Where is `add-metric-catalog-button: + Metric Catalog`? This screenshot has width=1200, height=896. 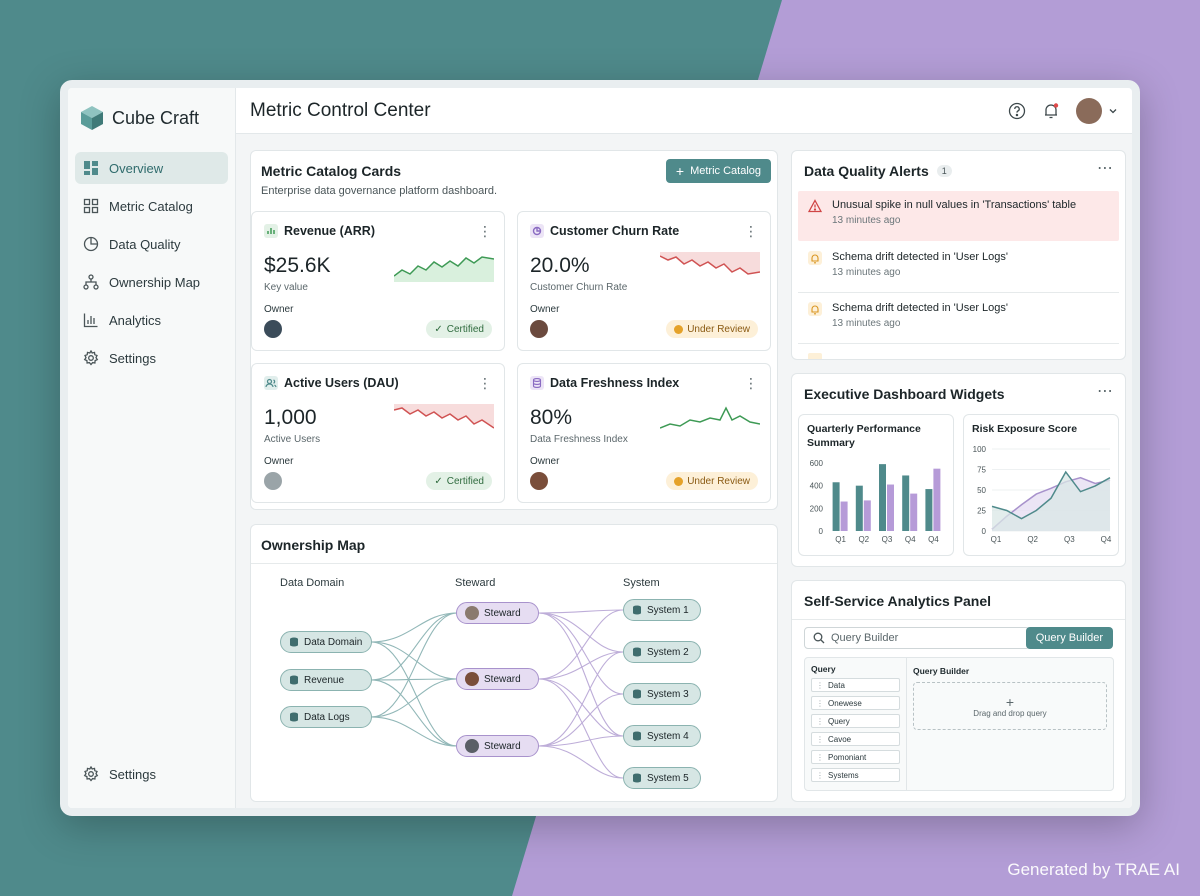 add-metric-catalog-button: + Metric Catalog is located at coordinates (718, 171).